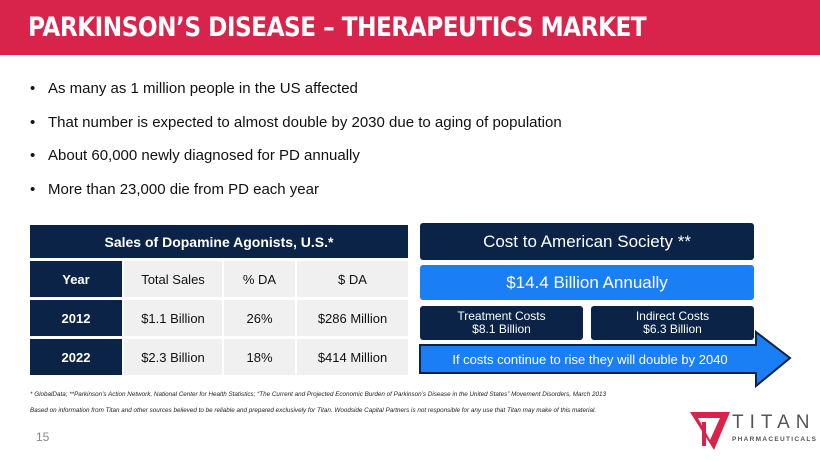 The width and height of the screenshot is (820, 461). What do you see at coordinates (259, 357) in the screenshot?
I see `table-cell: 18%` at bounding box center [259, 357].